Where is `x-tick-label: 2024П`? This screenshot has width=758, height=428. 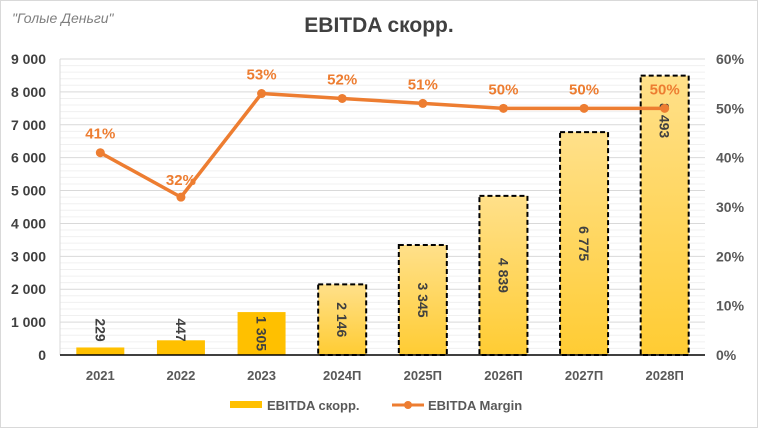
x-tick-label: 2024П is located at coordinates (342, 375).